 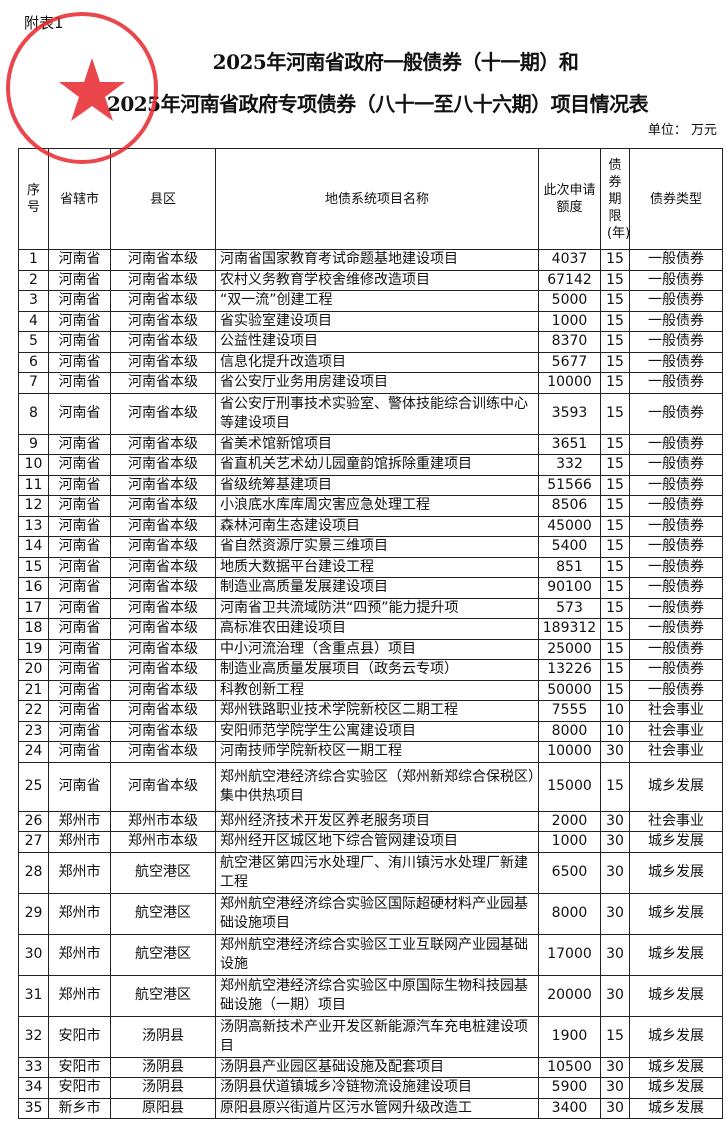 What do you see at coordinates (33, 649) in the screenshot?
I see `row-index: 19` at bounding box center [33, 649].